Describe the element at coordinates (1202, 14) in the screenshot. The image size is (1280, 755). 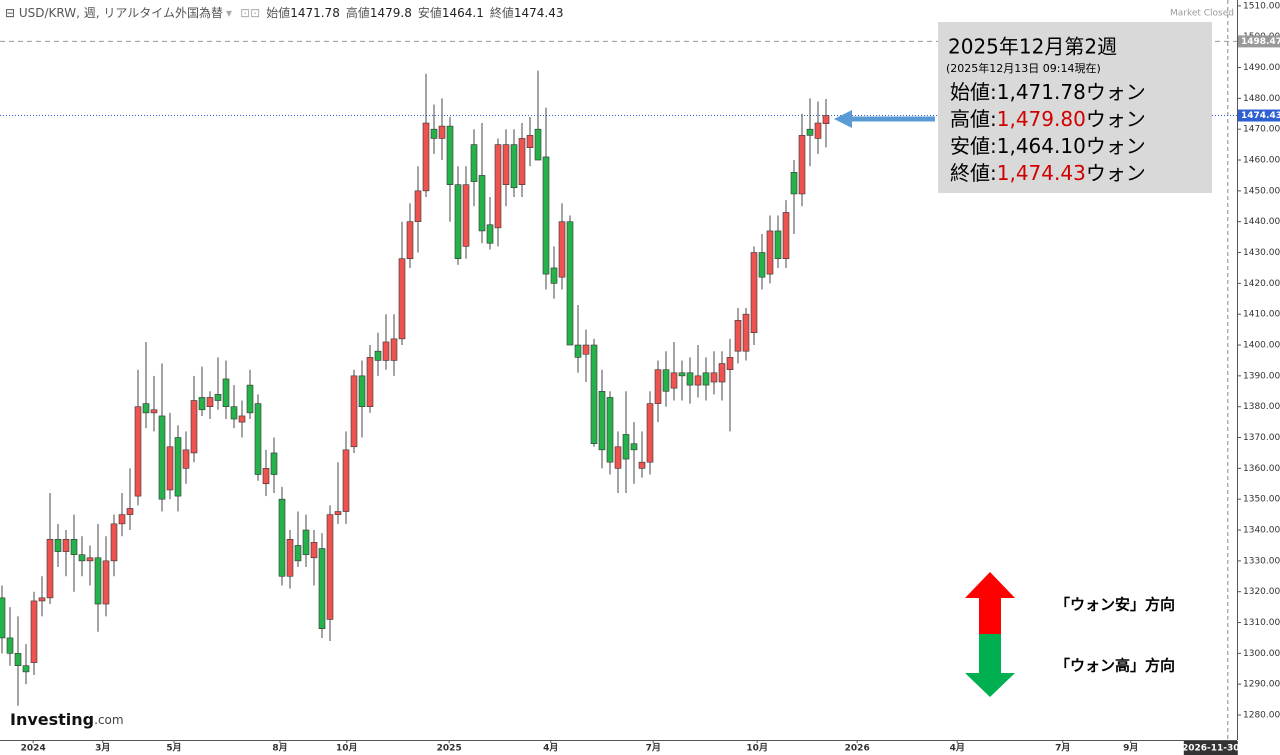
I see `market-status: Market Closed` at that location.